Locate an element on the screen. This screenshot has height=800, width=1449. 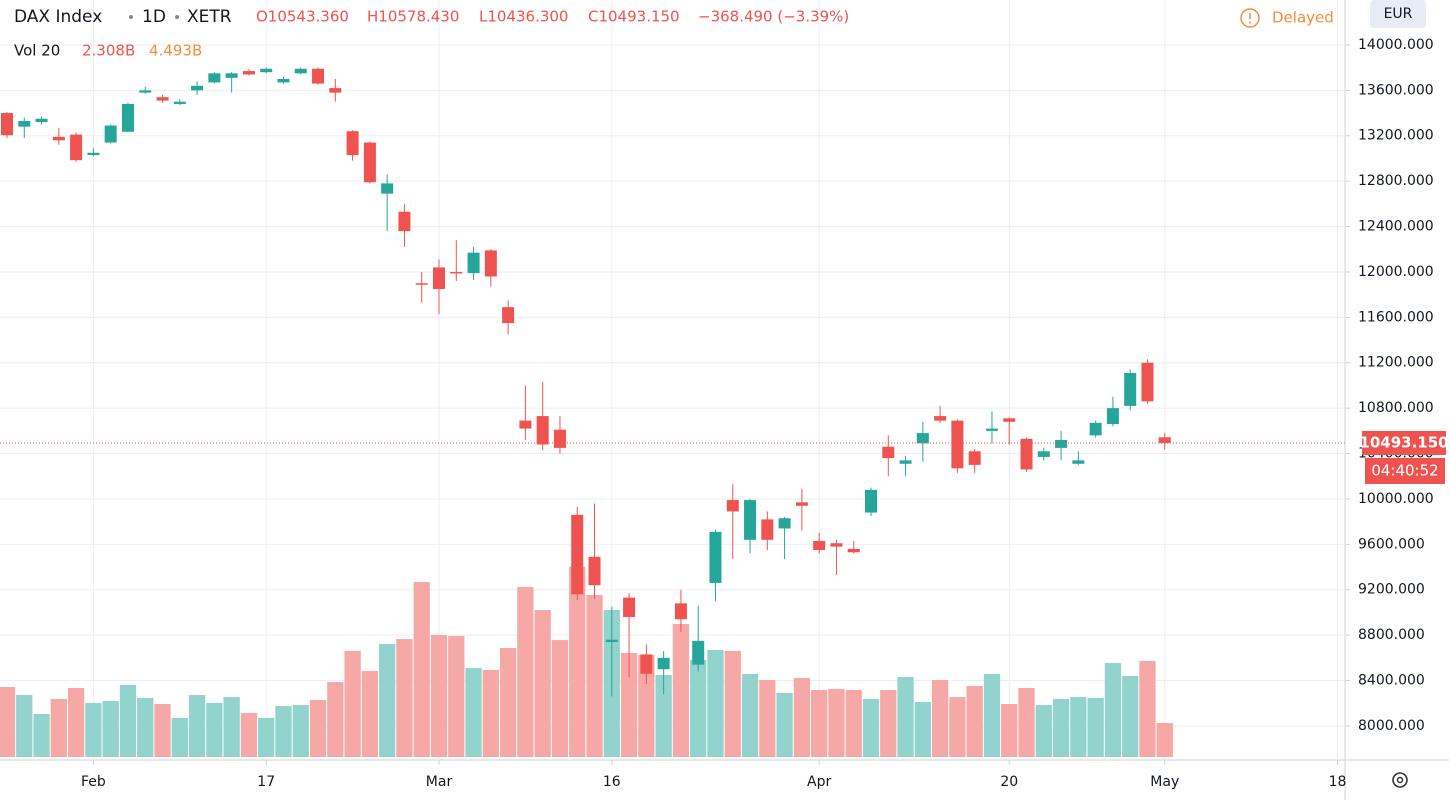
high-value: H10578.430 is located at coordinates (413, 17).